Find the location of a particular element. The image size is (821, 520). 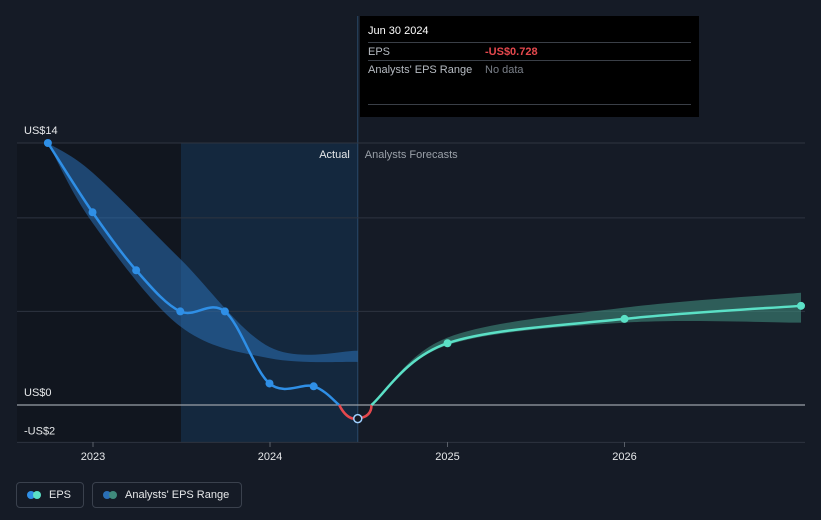

tooltip-eps-row: EPS -US$0.728 is located at coordinates (529, 51).